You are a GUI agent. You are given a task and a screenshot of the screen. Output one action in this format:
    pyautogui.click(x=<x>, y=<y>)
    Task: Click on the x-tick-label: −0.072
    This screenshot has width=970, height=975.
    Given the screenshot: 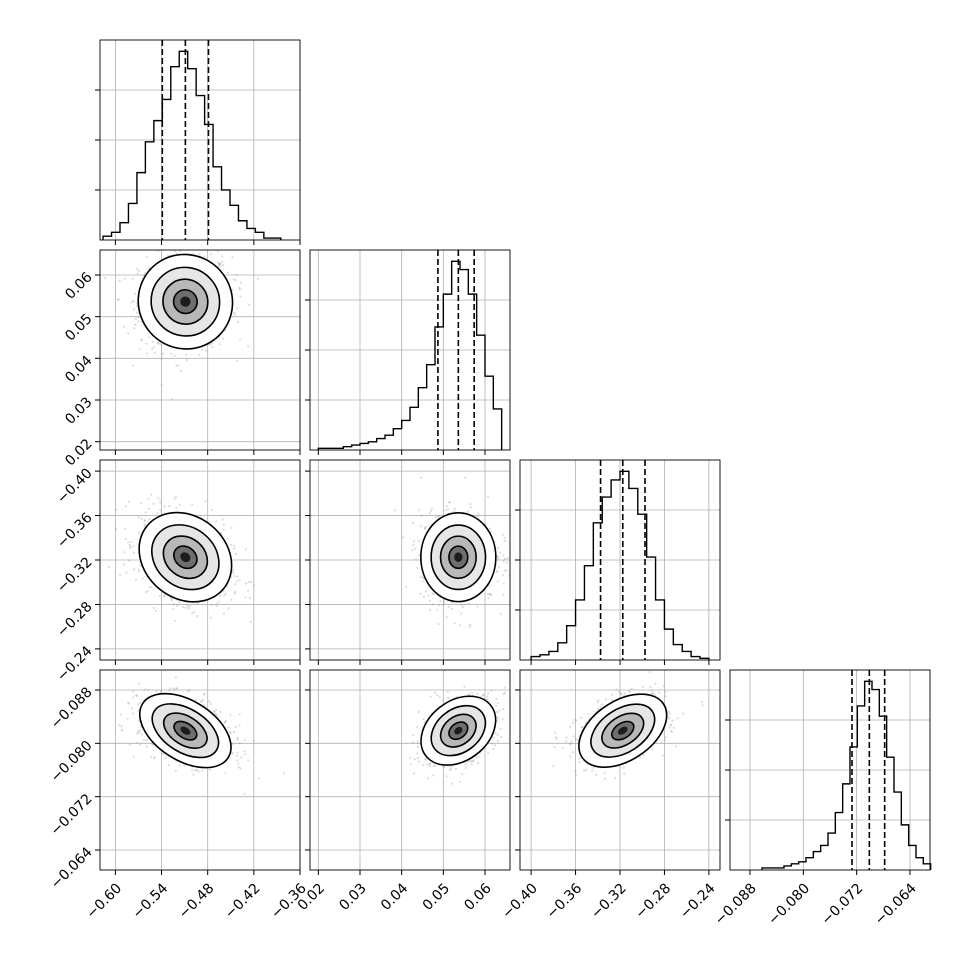 What is the action you would take?
    pyautogui.click(x=842, y=904)
    